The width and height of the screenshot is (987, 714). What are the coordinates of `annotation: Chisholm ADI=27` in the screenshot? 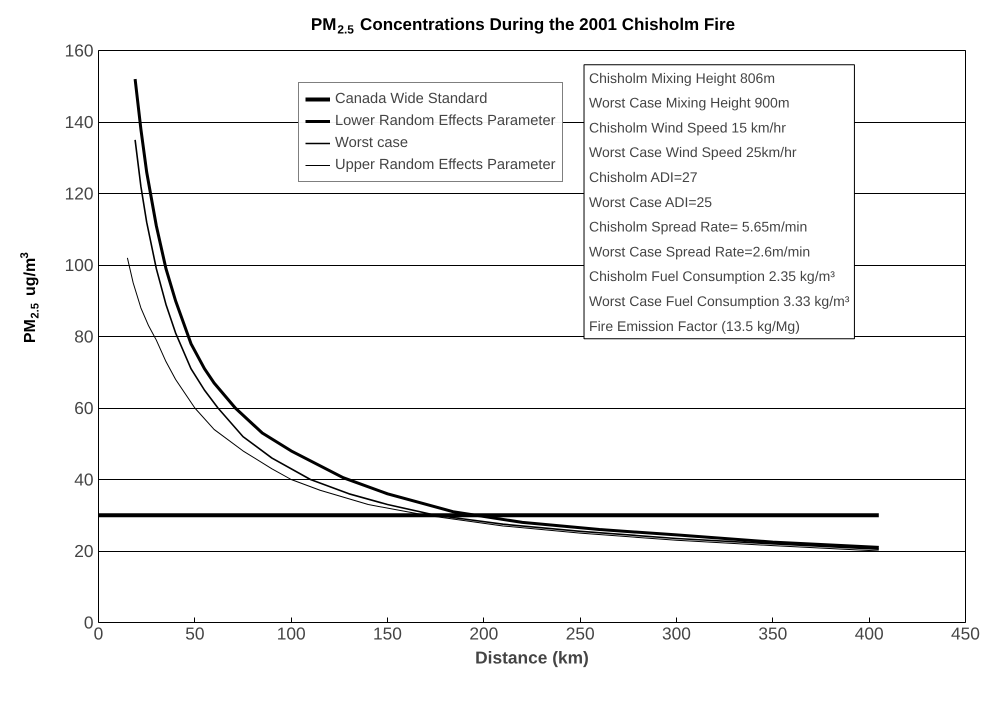 It's located at (643, 177).